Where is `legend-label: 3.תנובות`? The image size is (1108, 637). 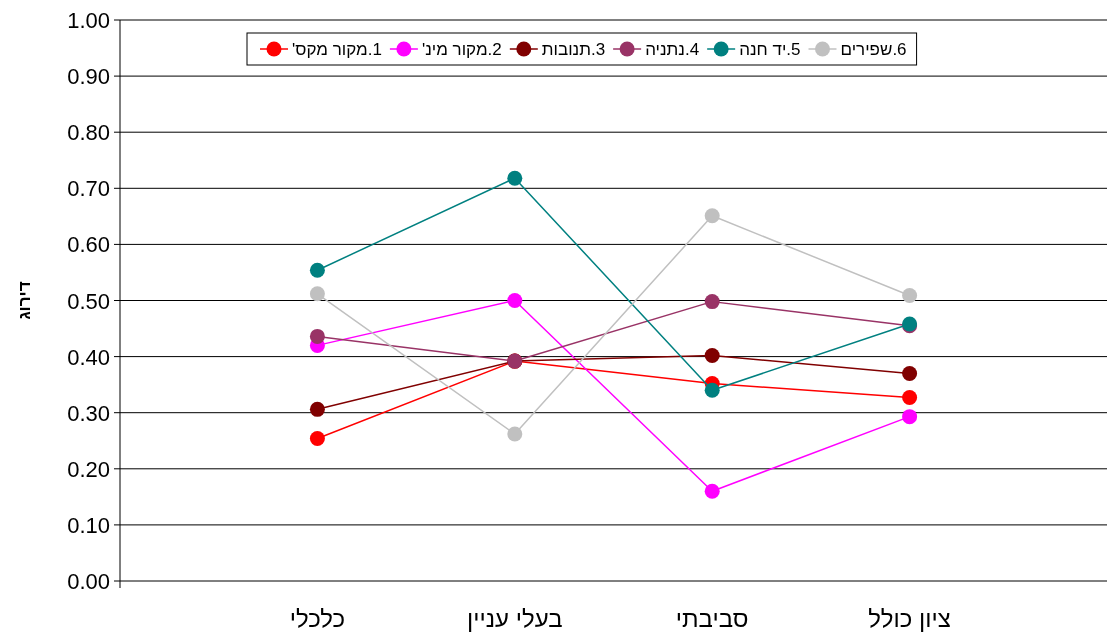 legend-label: 3.תנובות is located at coordinates (573, 49).